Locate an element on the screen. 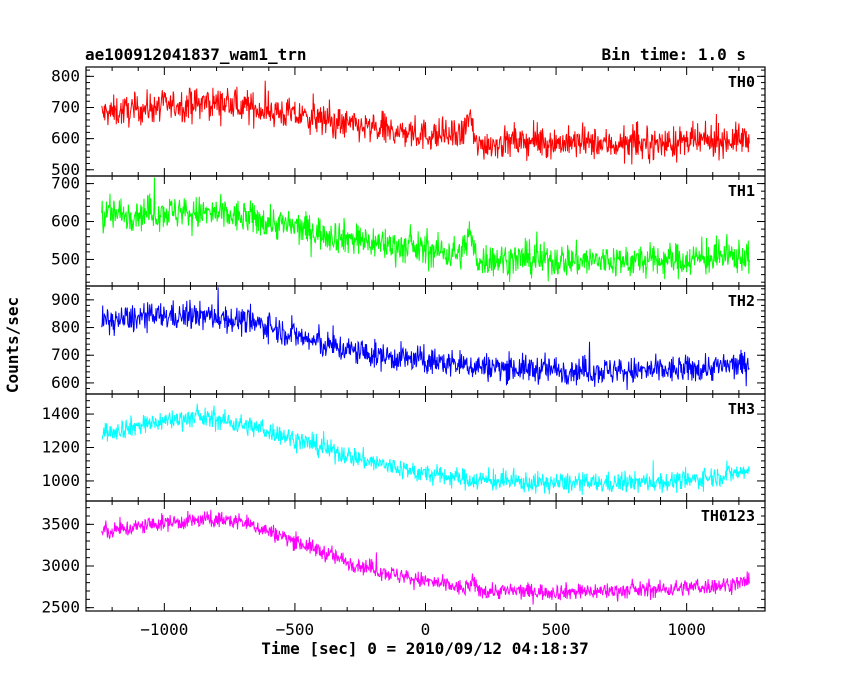 Image resolution: width=850 pixels, height=680 pixels. x-tick-label: −1000 is located at coordinates (164, 629).